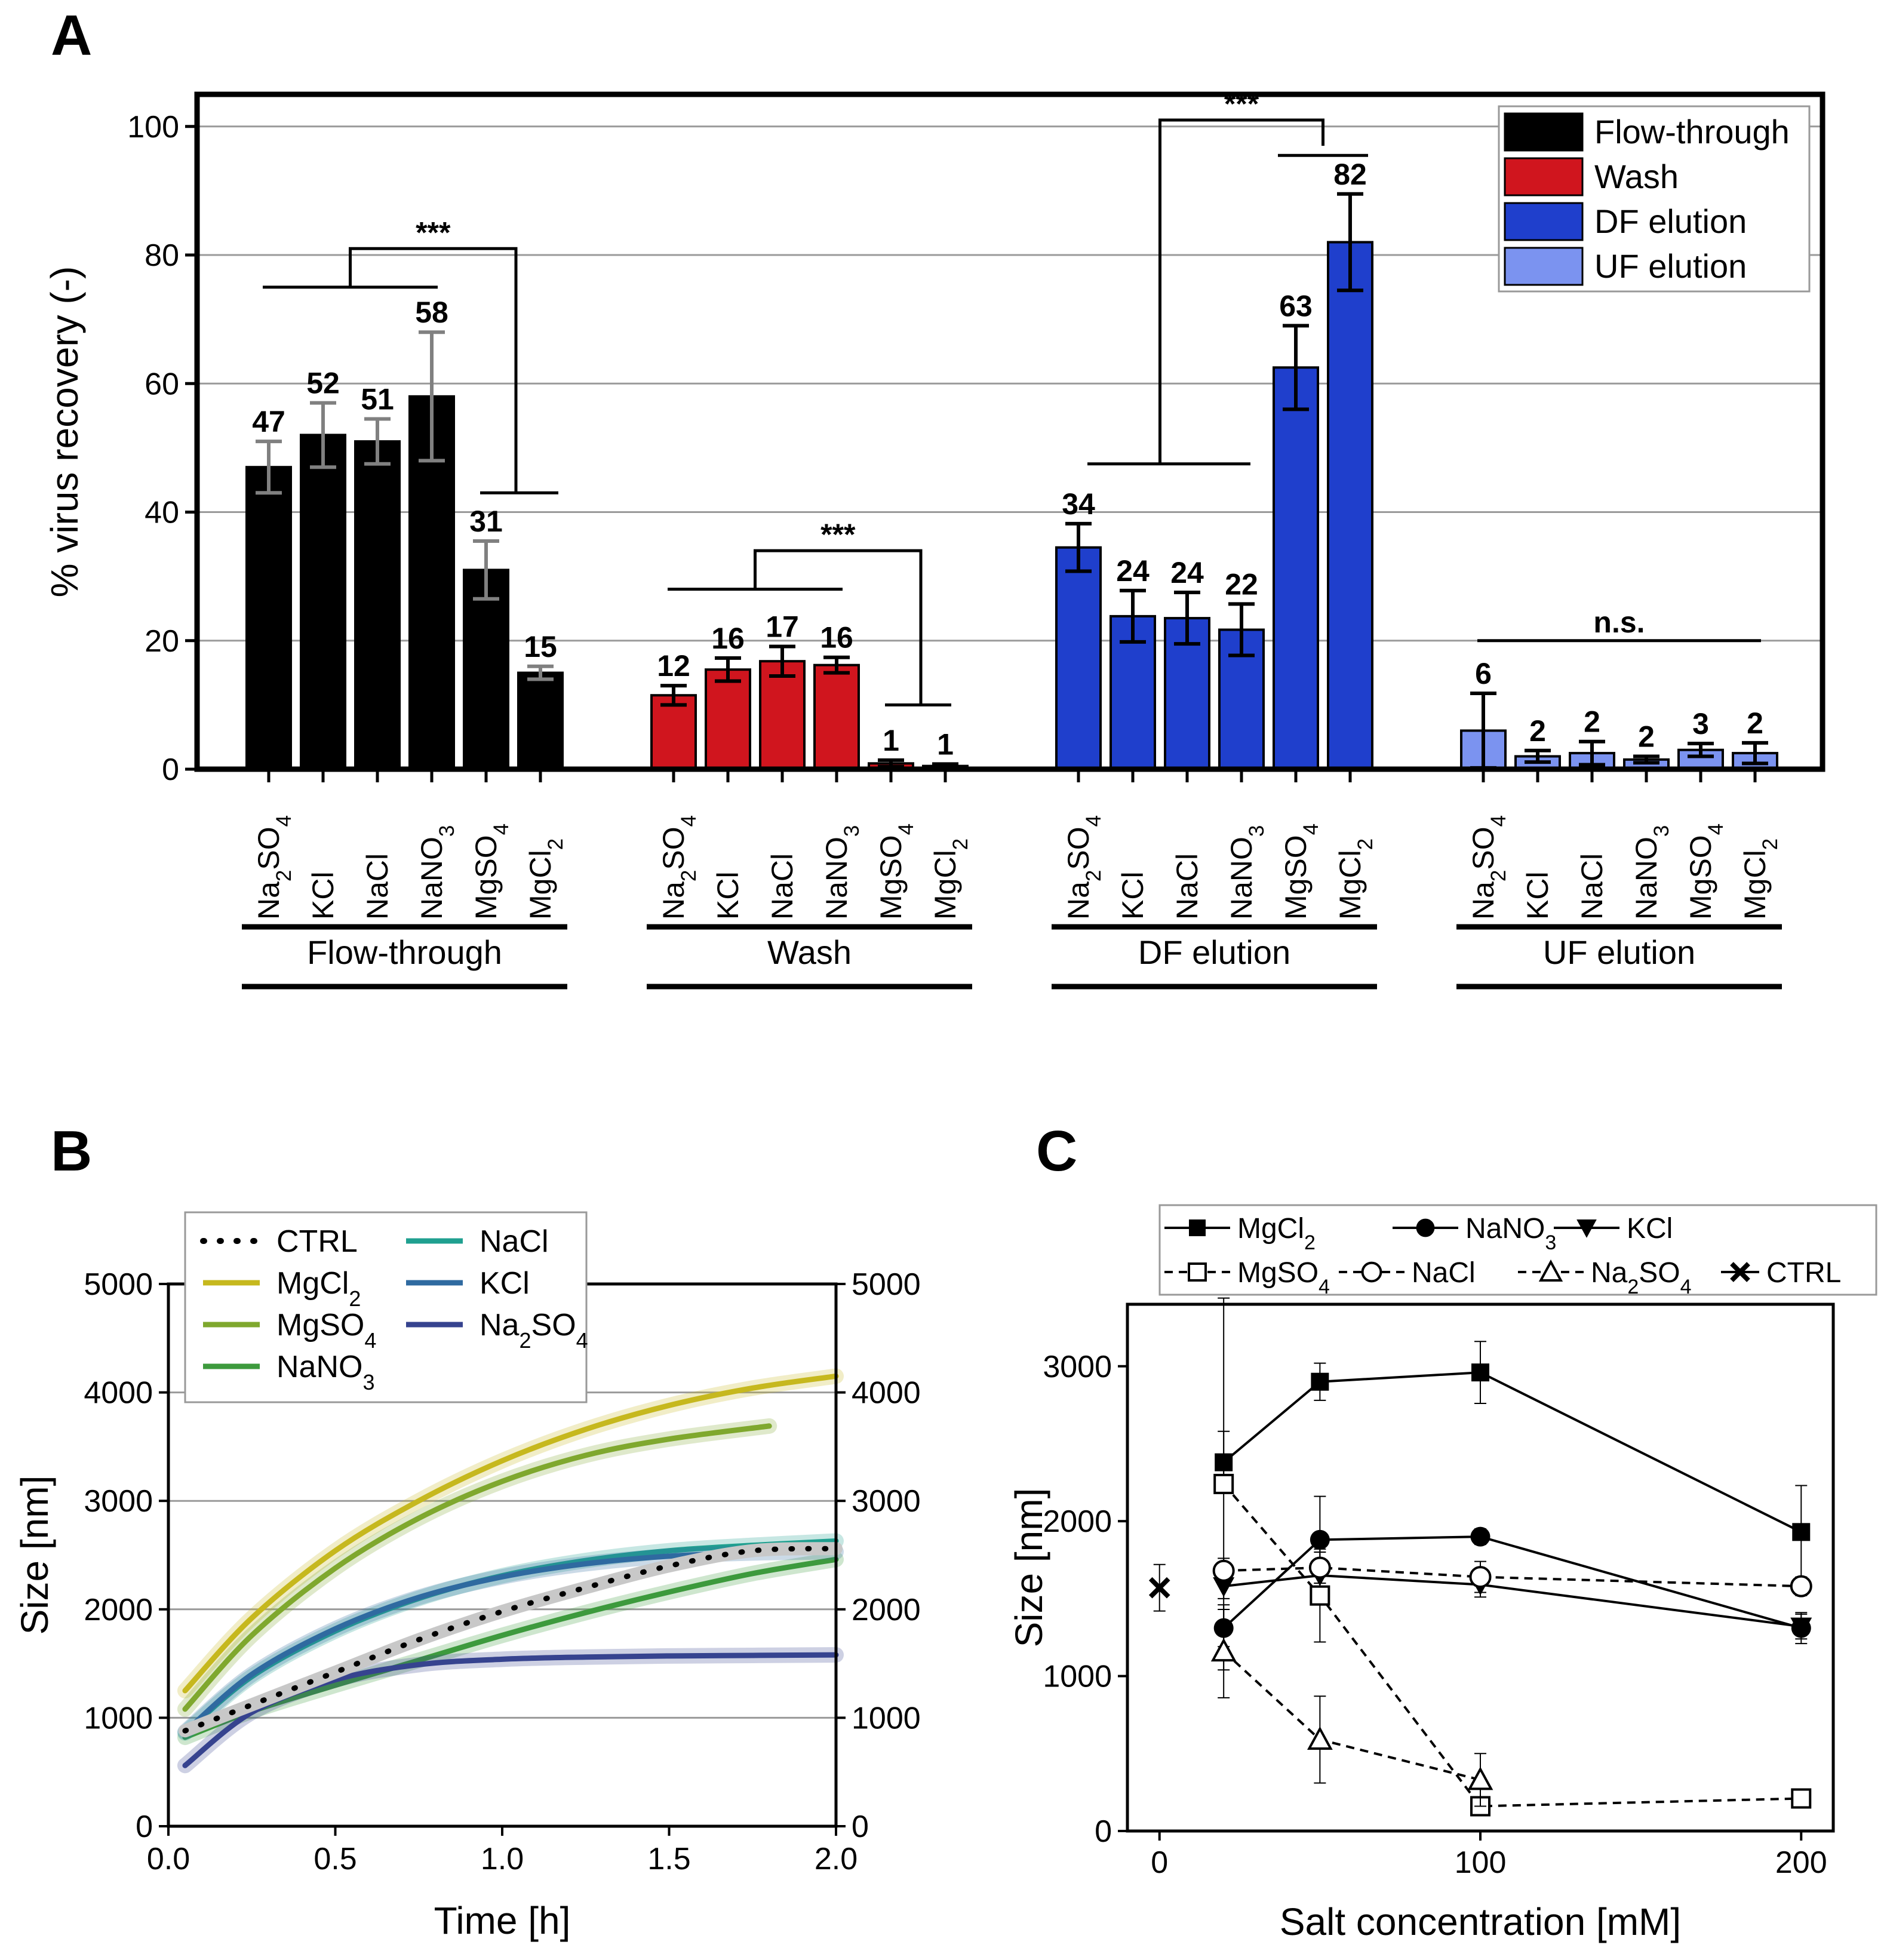 Image resolution: width=1887 pixels, height=1960 pixels. Describe the element at coordinates (486, 877) in the screenshot. I see `category-label-part: MgSO` at that location.